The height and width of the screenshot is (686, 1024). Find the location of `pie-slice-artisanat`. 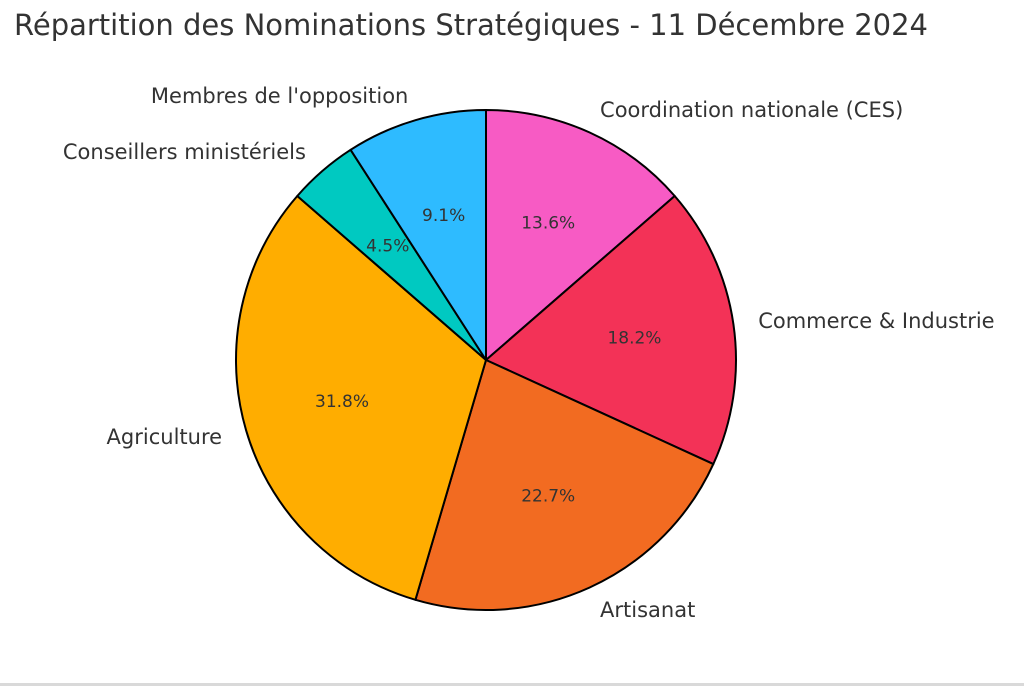

pie-slice-artisanat is located at coordinates (564, 485).